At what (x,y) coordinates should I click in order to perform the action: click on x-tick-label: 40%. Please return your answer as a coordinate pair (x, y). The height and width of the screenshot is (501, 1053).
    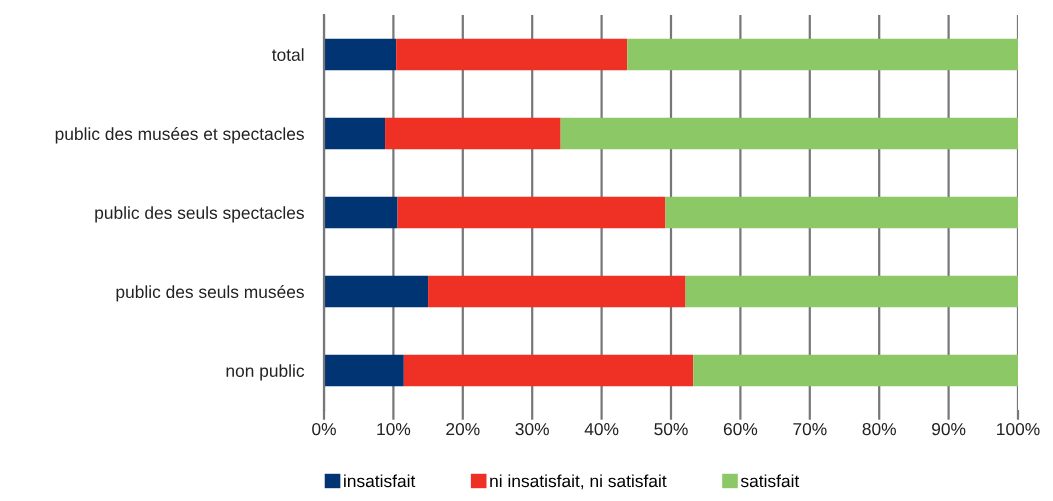
    Looking at the image, I should click on (601, 429).